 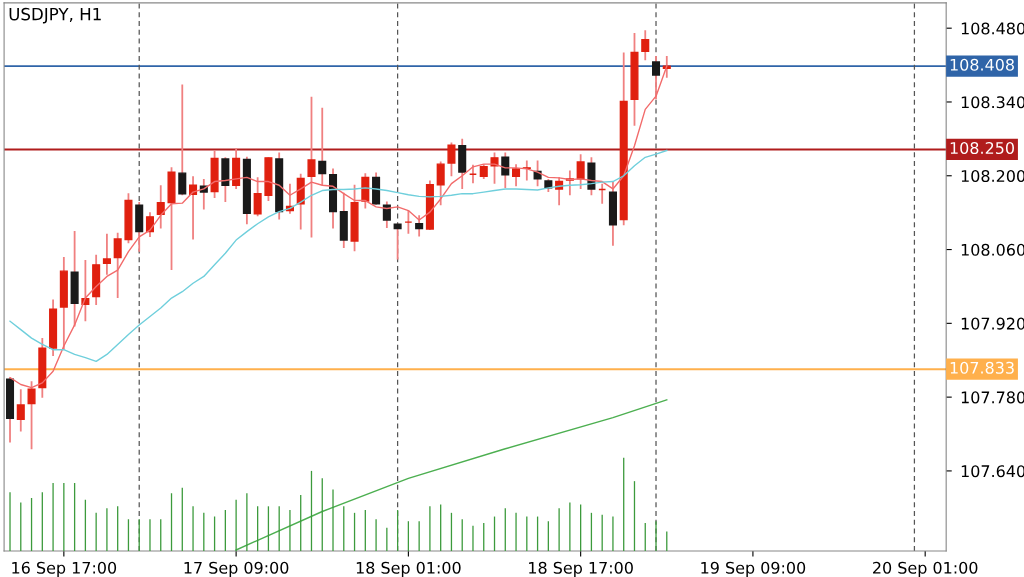 I want to click on chart-title: USDJPY, H1, so click(x=55, y=15).